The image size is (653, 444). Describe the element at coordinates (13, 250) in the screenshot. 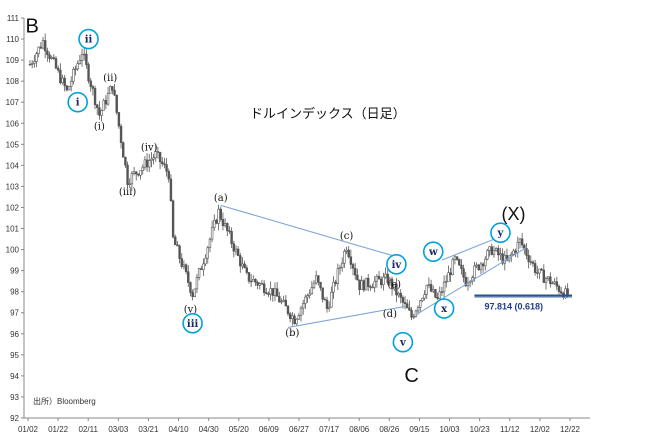

I see `y-tick-label: 100` at that location.